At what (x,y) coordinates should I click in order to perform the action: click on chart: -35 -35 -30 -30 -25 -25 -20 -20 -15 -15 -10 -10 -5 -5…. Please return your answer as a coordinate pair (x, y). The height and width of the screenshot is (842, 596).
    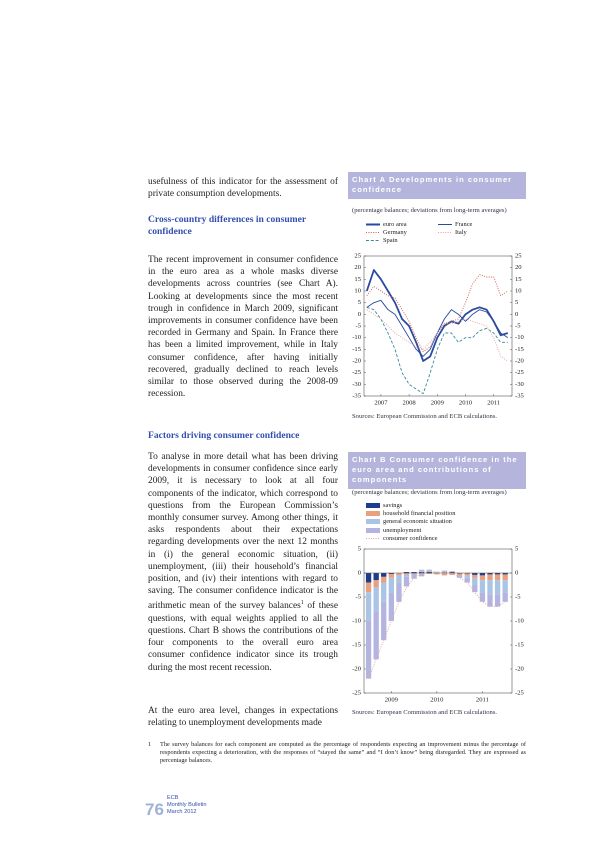
    Looking at the image, I should click on (438, 330).